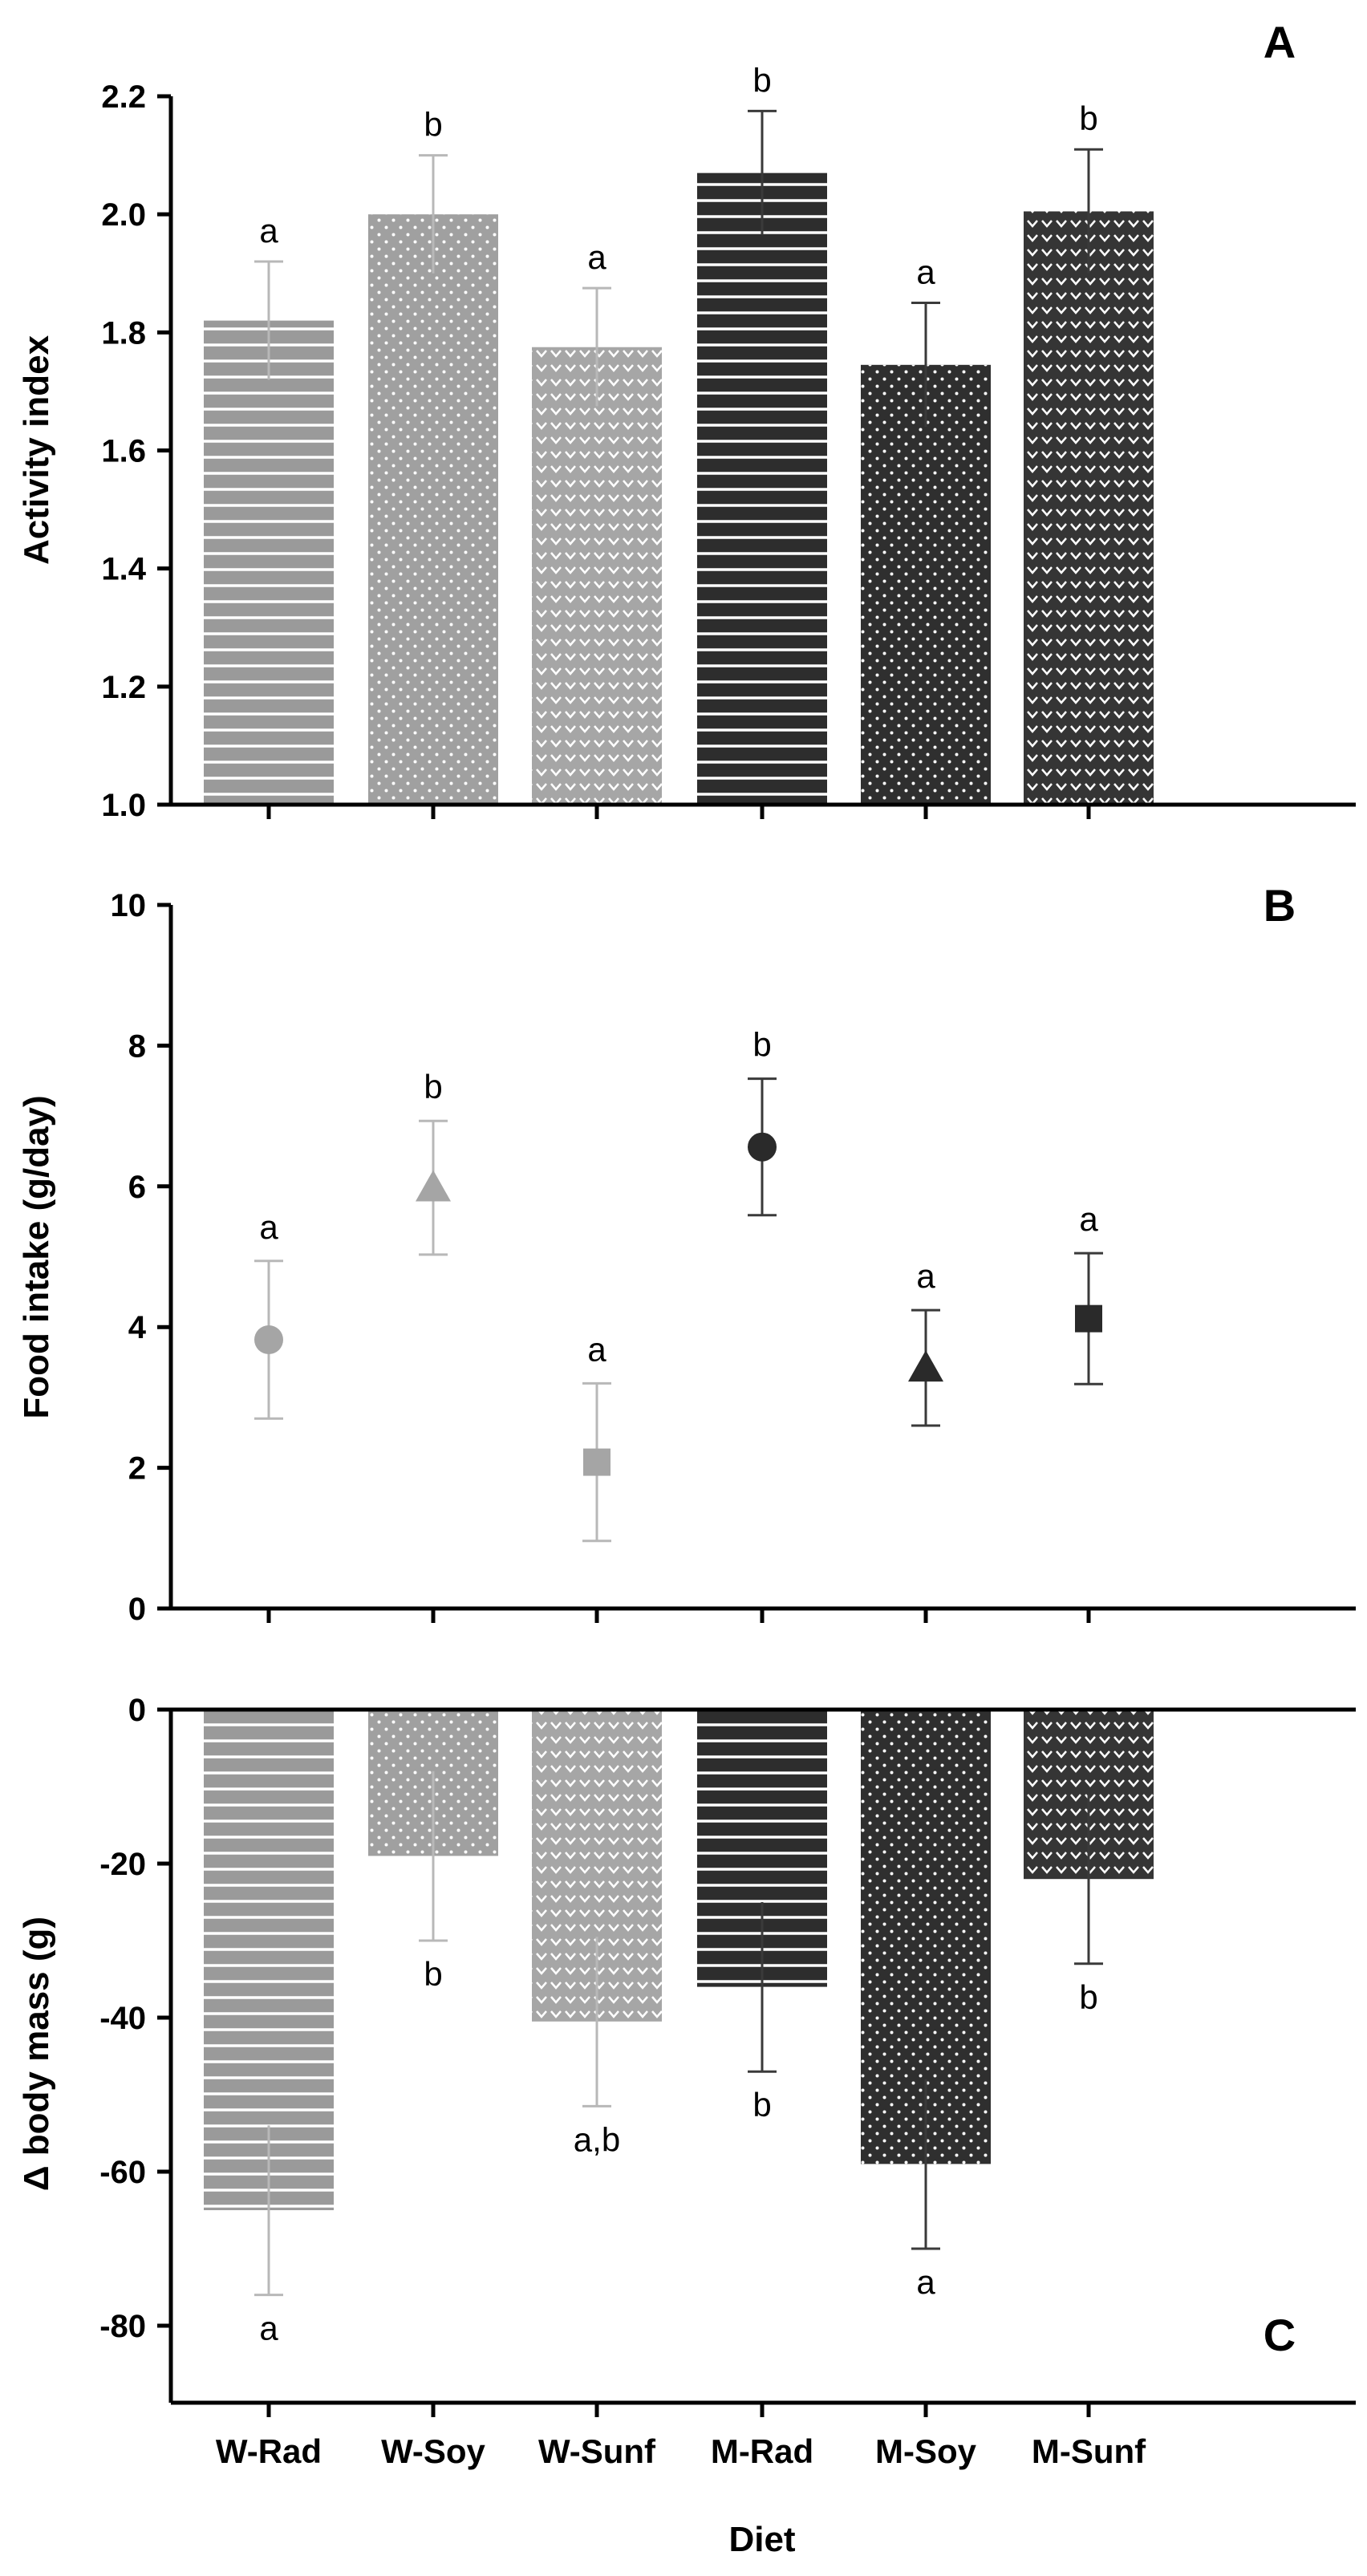  What do you see at coordinates (1089, 2451) in the screenshot?
I see `x-category-label-m-sunf: M-Sunf` at bounding box center [1089, 2451].